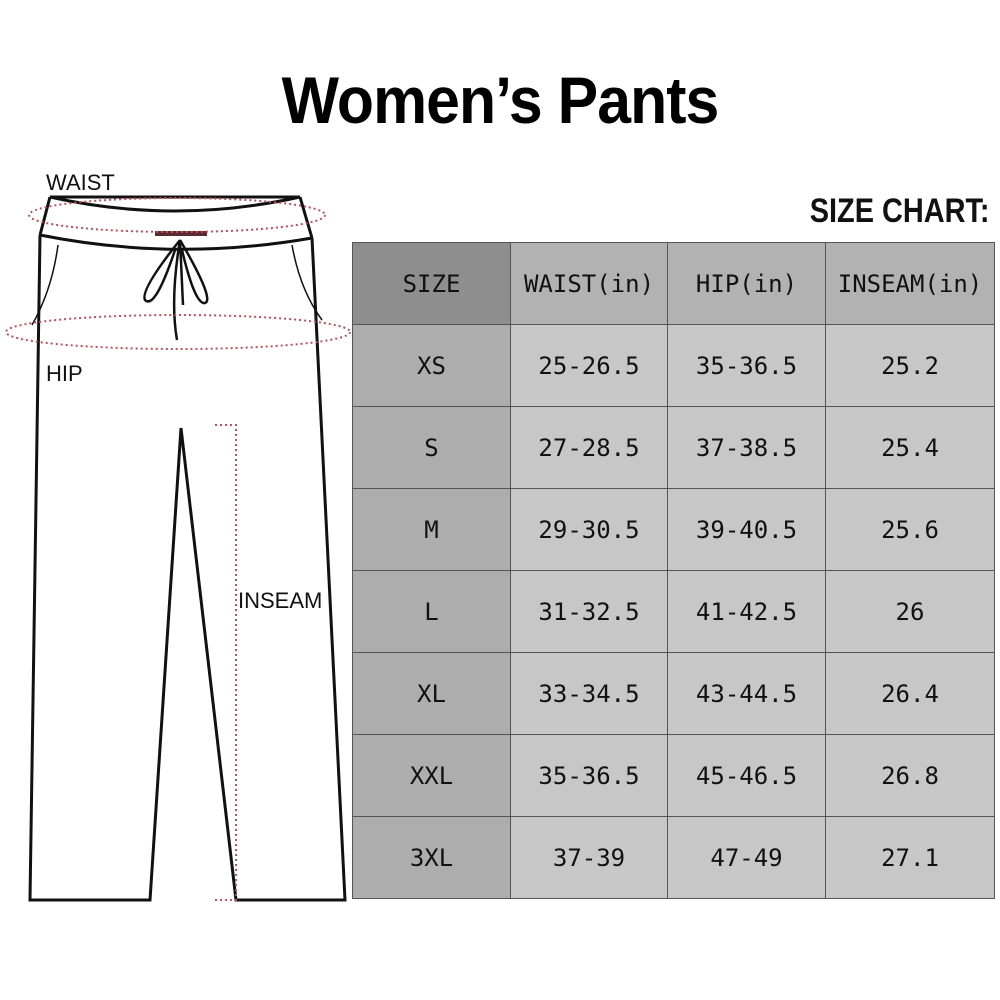 The image size is (1000, 1000). Describe the element at coordinates (910, 693) in the screenshot. I see `cell-inseam: 26.4` at that location.